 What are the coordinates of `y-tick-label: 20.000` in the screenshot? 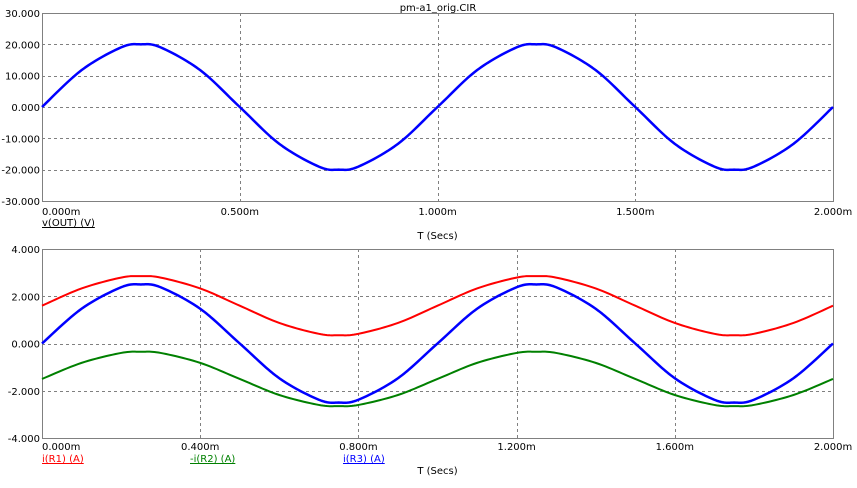 It's located at (22, 45).